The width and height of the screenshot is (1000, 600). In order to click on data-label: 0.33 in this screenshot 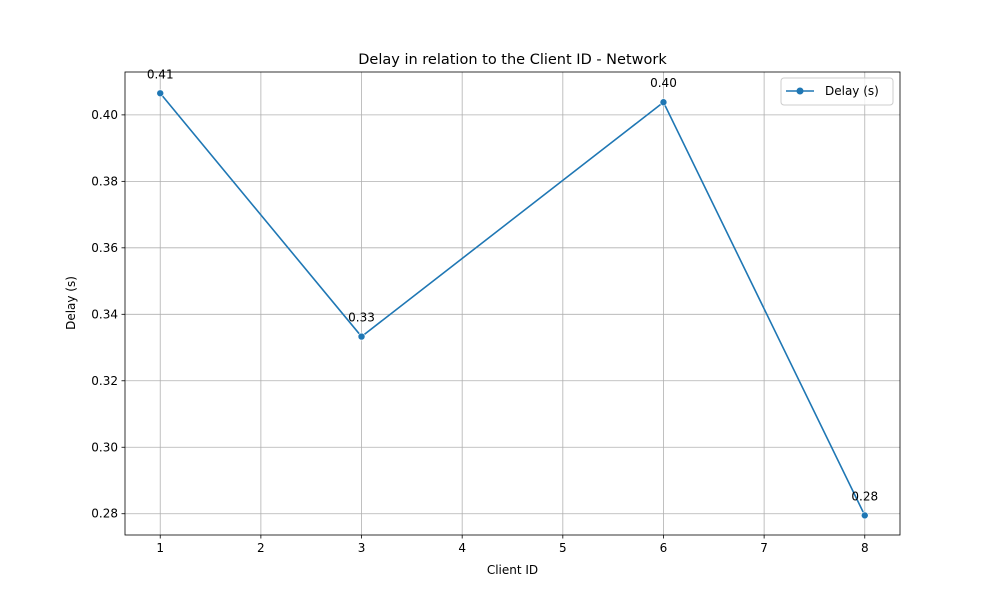, I will do `click(361, 318)`.